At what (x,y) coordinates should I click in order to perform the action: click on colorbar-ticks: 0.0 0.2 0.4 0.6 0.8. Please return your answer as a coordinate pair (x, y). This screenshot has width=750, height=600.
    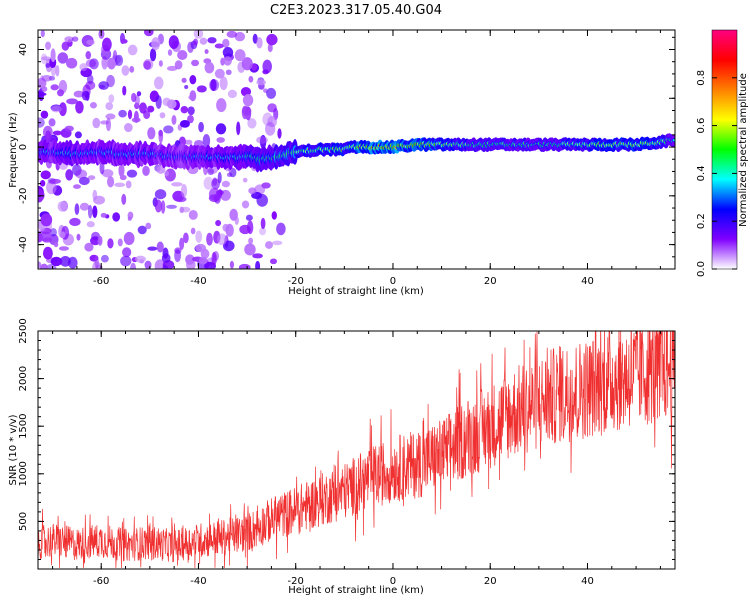
    Looking at the image, I should click on (716, 173).